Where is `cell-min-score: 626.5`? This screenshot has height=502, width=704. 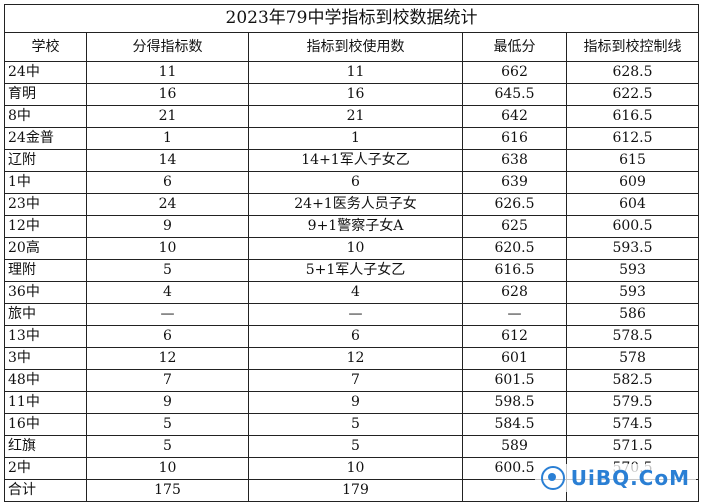
cell-min-score: 626.5 is located at coordinates (514, 204).